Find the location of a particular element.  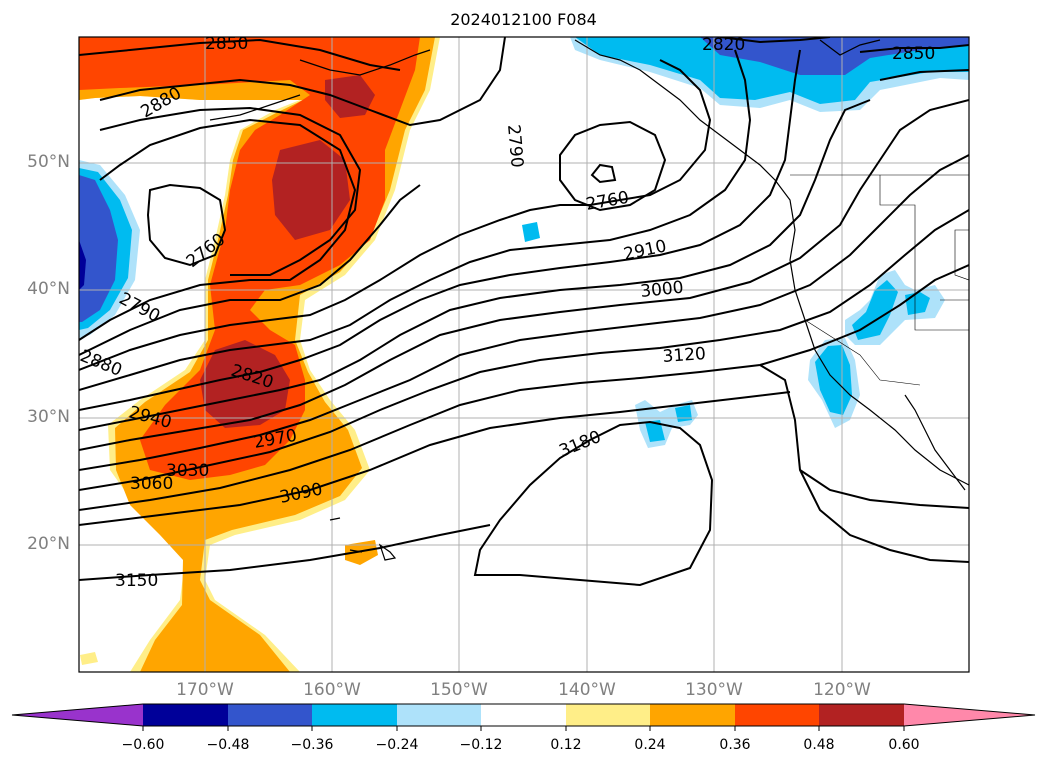

colorbar-extend-high is located at coordinates (969, 715).